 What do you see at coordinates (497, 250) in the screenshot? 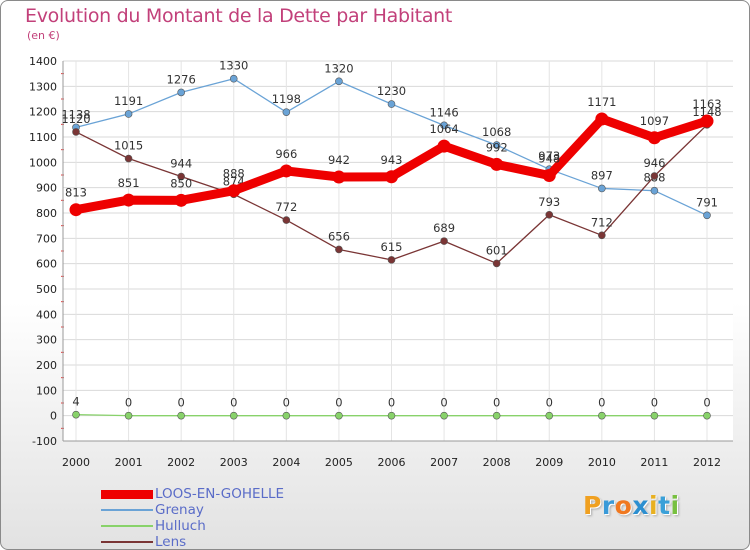
I see `data-label: 601` at bounding box center [497, 250].